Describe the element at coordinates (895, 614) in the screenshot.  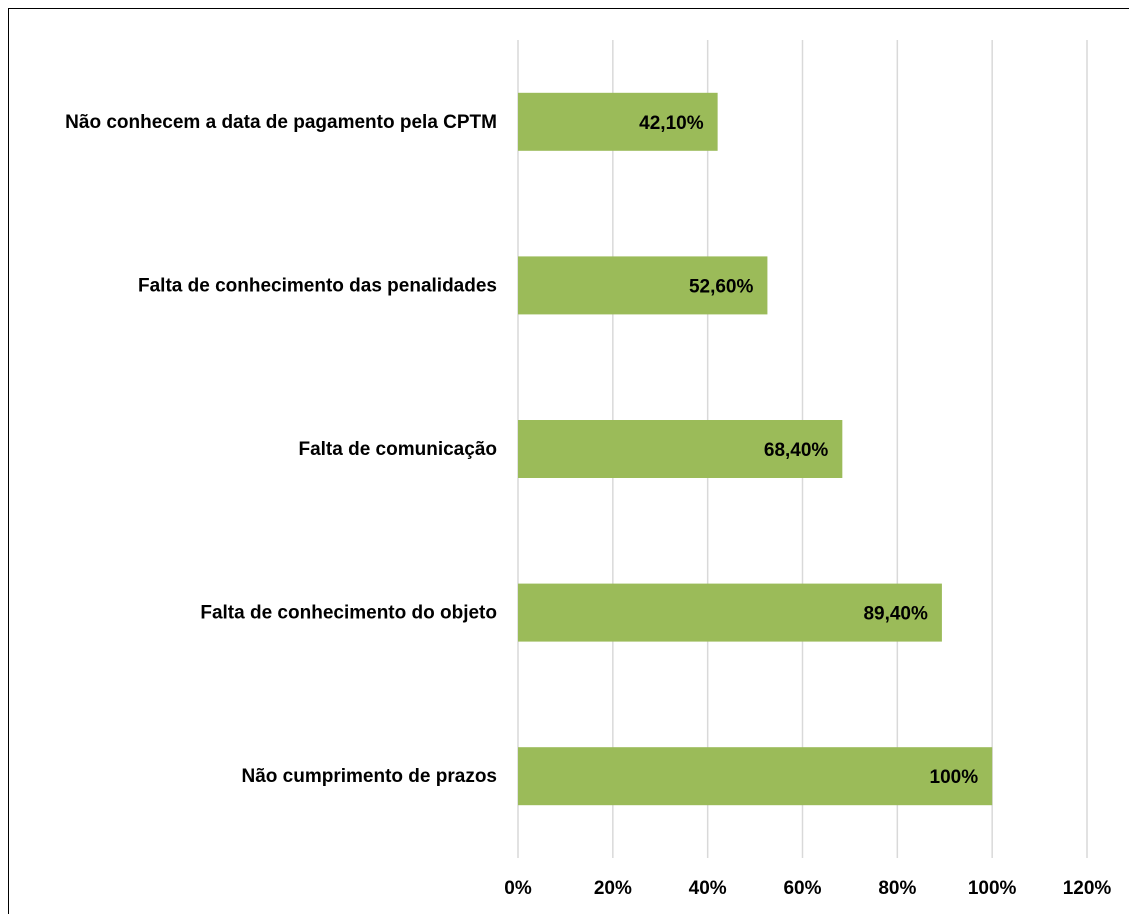
I see `value-label: 89,40%` at that location.